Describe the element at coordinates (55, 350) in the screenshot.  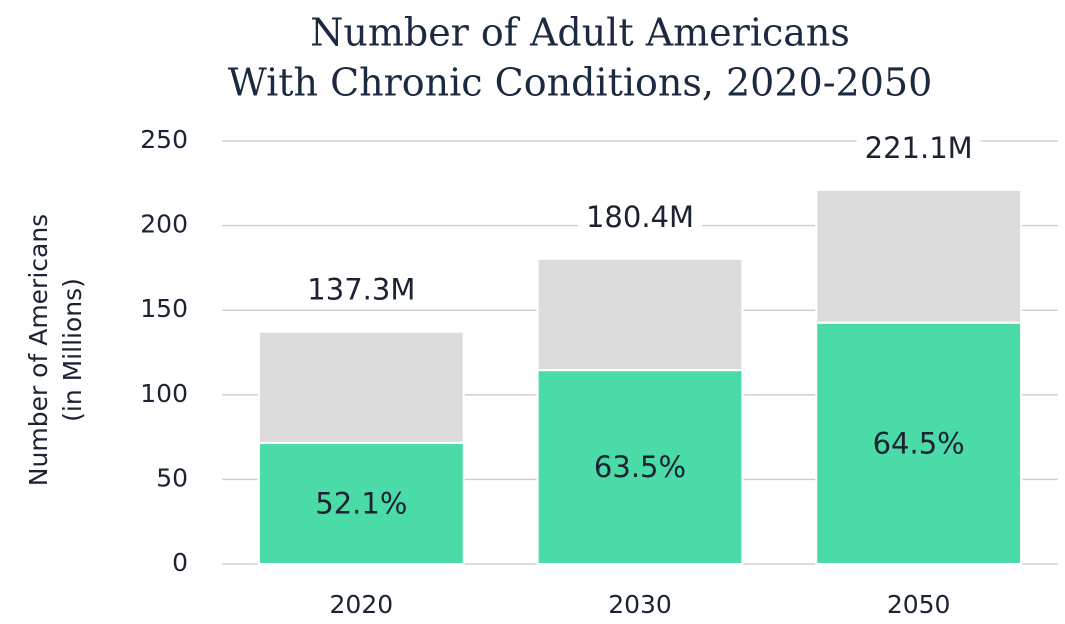
I see `y-axis-title: Number of Americans (in Millions)` at that location.